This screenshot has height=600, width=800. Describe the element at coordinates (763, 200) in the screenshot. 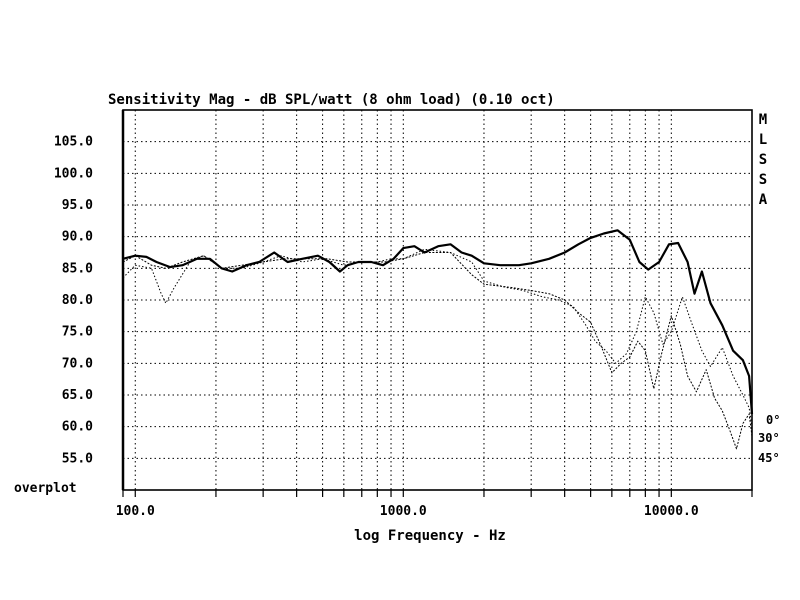

I see `side-letter: A` at that location.